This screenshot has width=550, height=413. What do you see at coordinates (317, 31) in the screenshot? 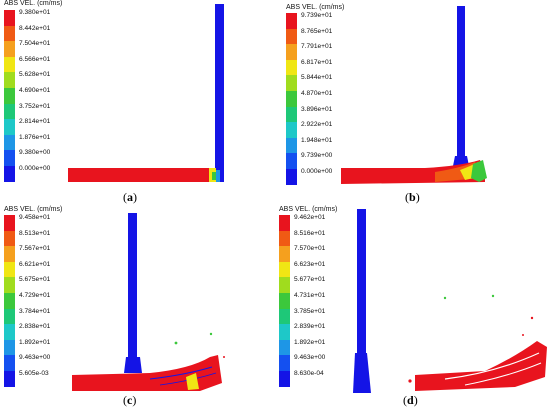
I see `legend-tick-label: 8.765e+01` at bounding box center [317, 31].